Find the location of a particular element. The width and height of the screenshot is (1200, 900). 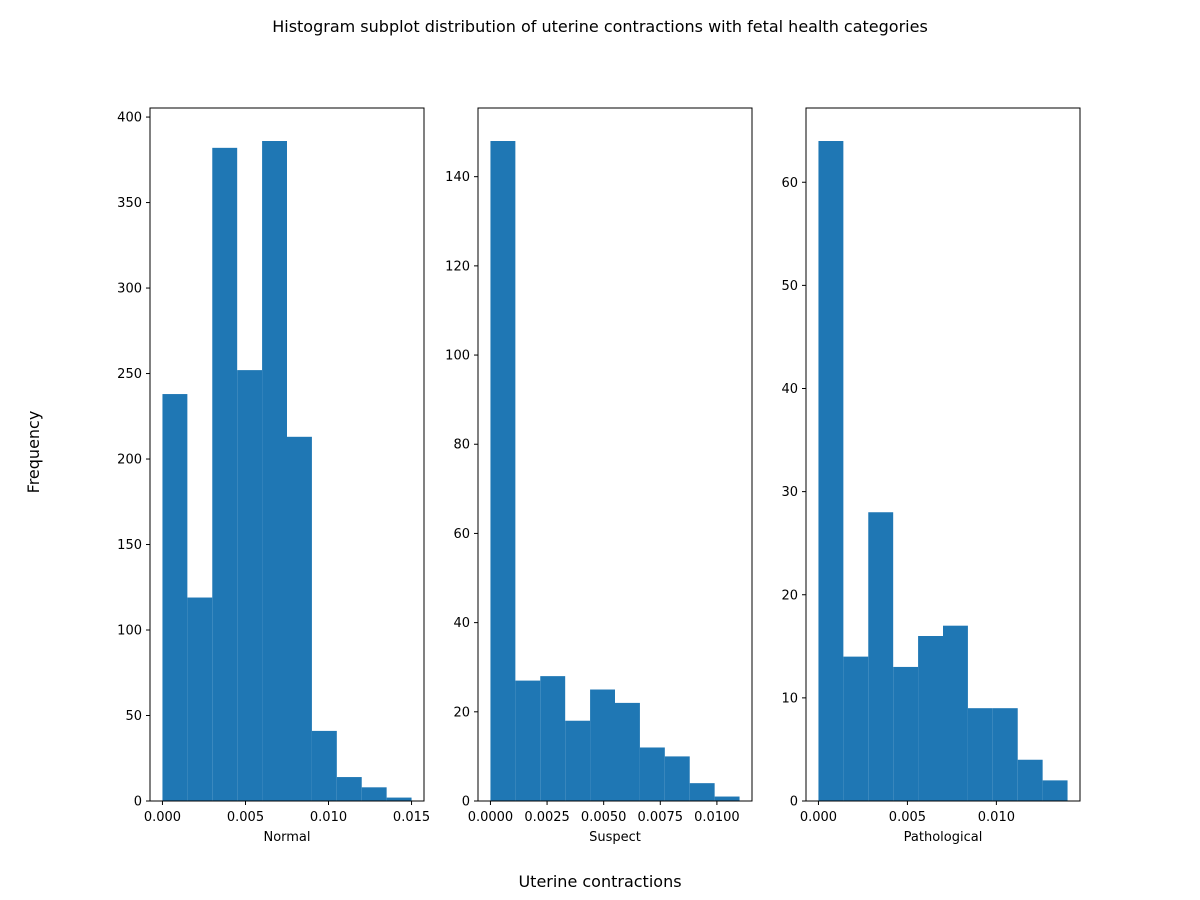

y-tick-label: 10 is located at coordinates (789, 698).